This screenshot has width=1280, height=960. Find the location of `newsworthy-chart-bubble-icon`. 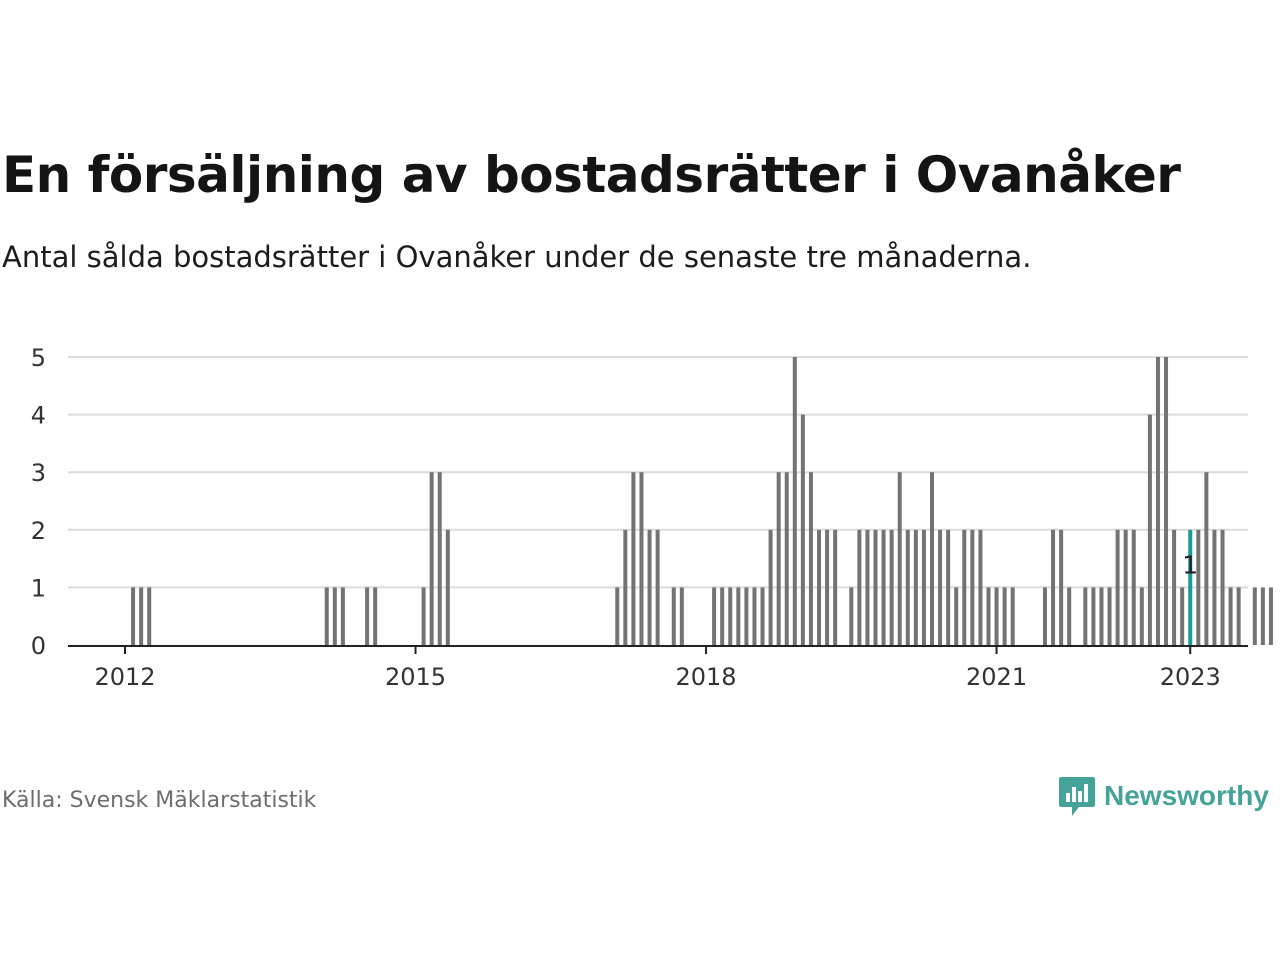

newsworthy-chart-bubble-icon is located at coordinates (1077, 796).